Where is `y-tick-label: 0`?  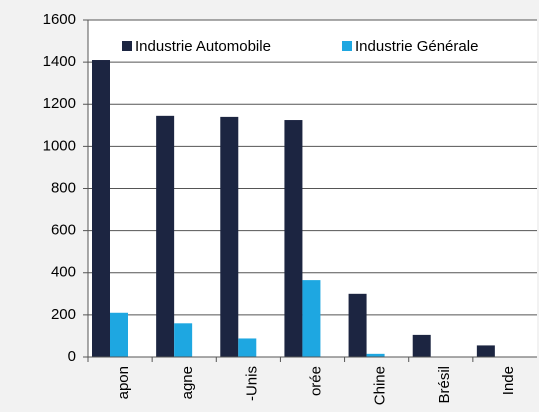 y-tick-label: 0 is located at coordinates (72, 356).